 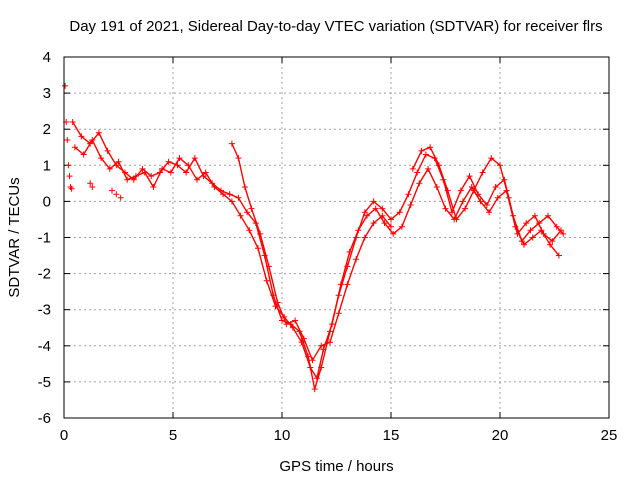 What do you see at coordinates (44, 382) in the screenshot?
I see `y-tick-label: -5` at bounding box center [44, 382].